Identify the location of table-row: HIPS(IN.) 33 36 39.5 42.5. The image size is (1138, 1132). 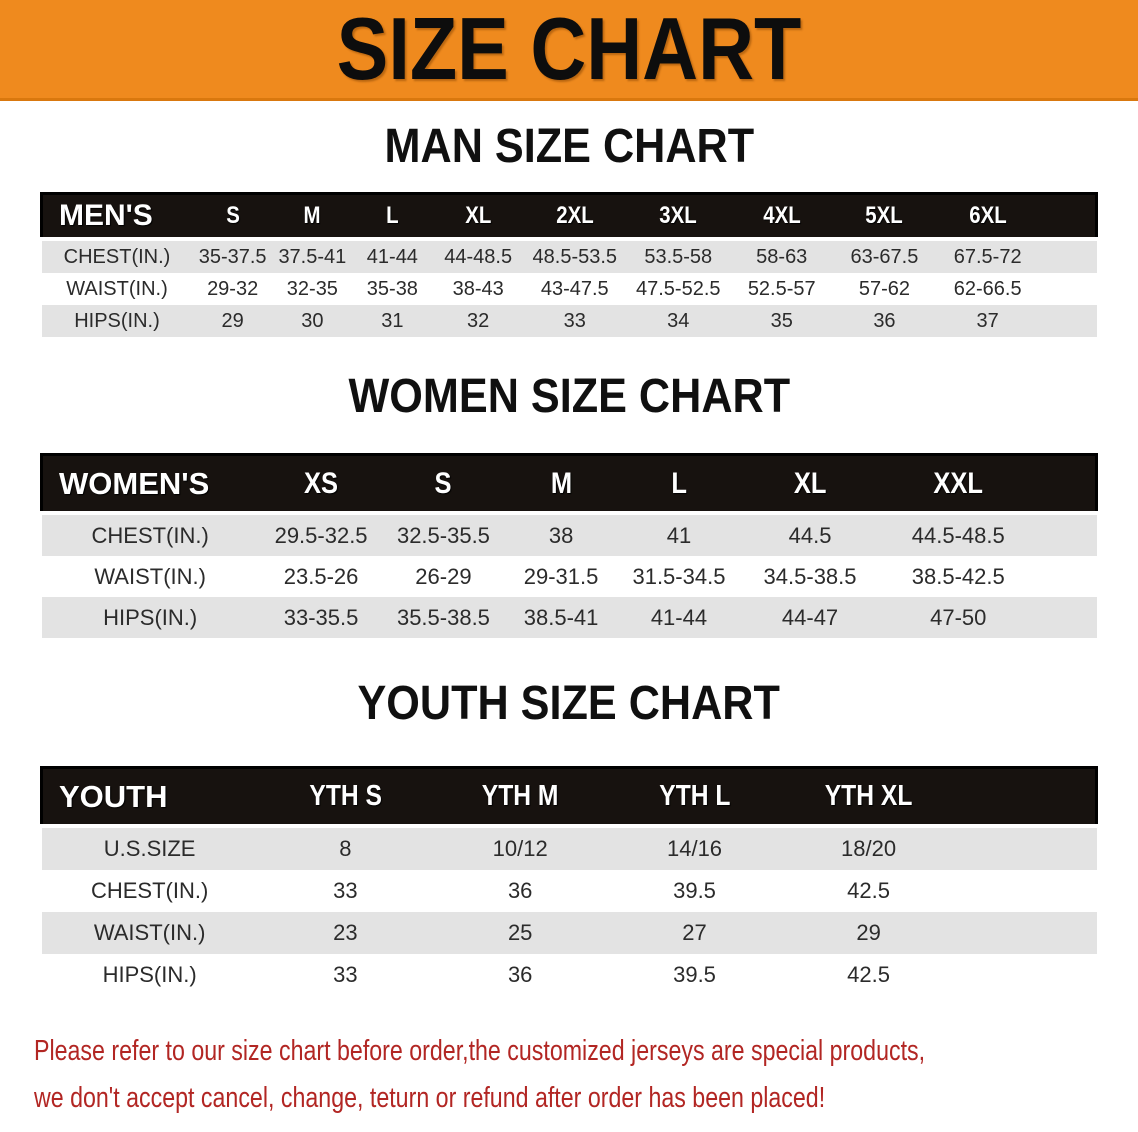
(569, 975).